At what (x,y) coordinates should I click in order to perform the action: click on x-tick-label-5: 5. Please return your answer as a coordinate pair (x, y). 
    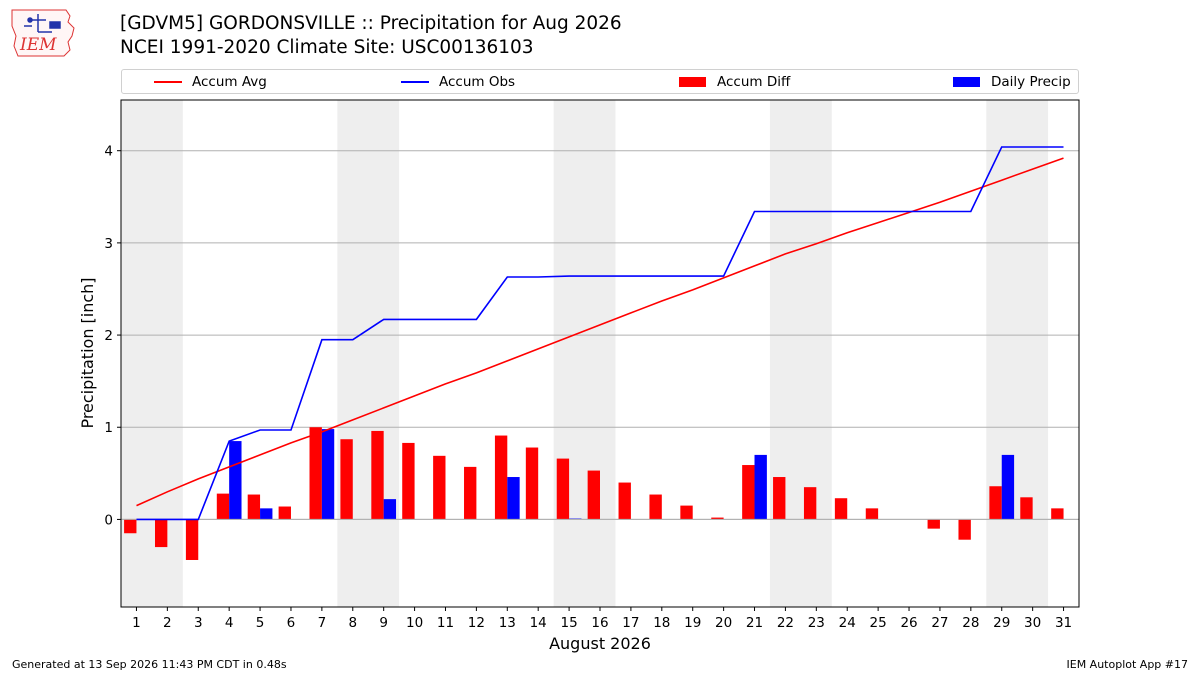
    Looking at the image, I should click on (260, 623).